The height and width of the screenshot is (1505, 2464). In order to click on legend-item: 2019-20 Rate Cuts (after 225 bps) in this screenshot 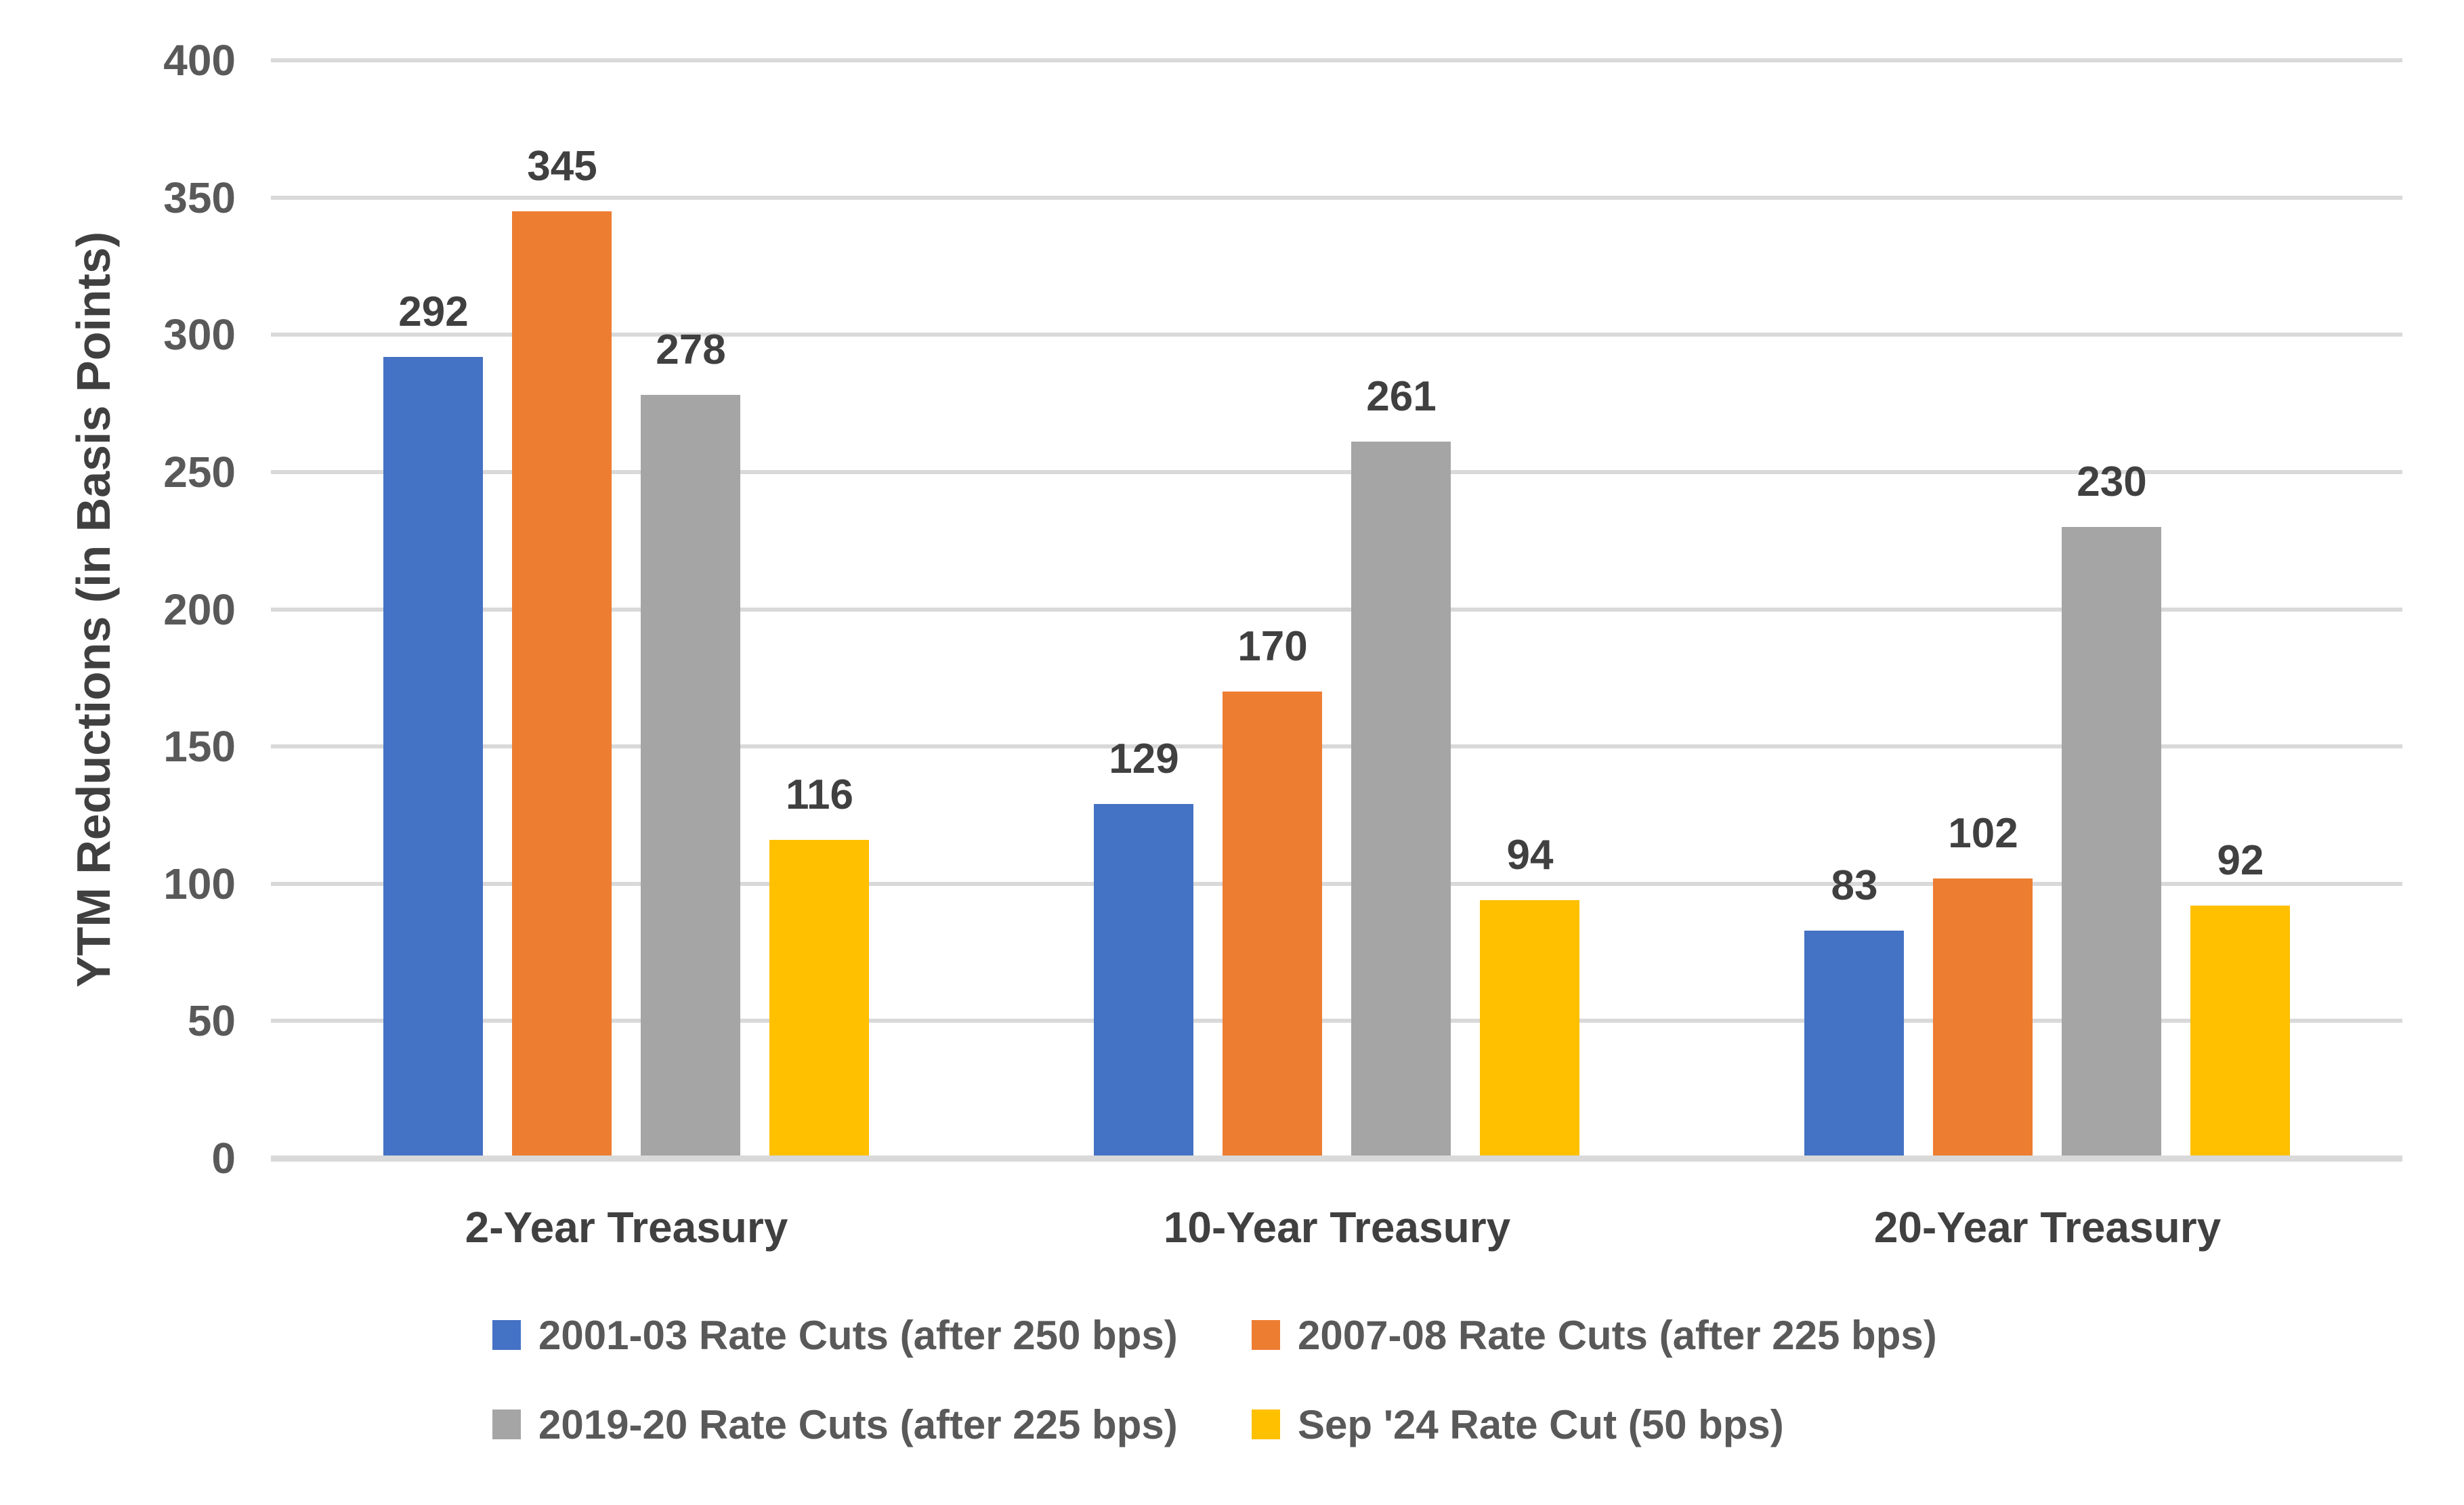, I will do `click(835, 1425)`.